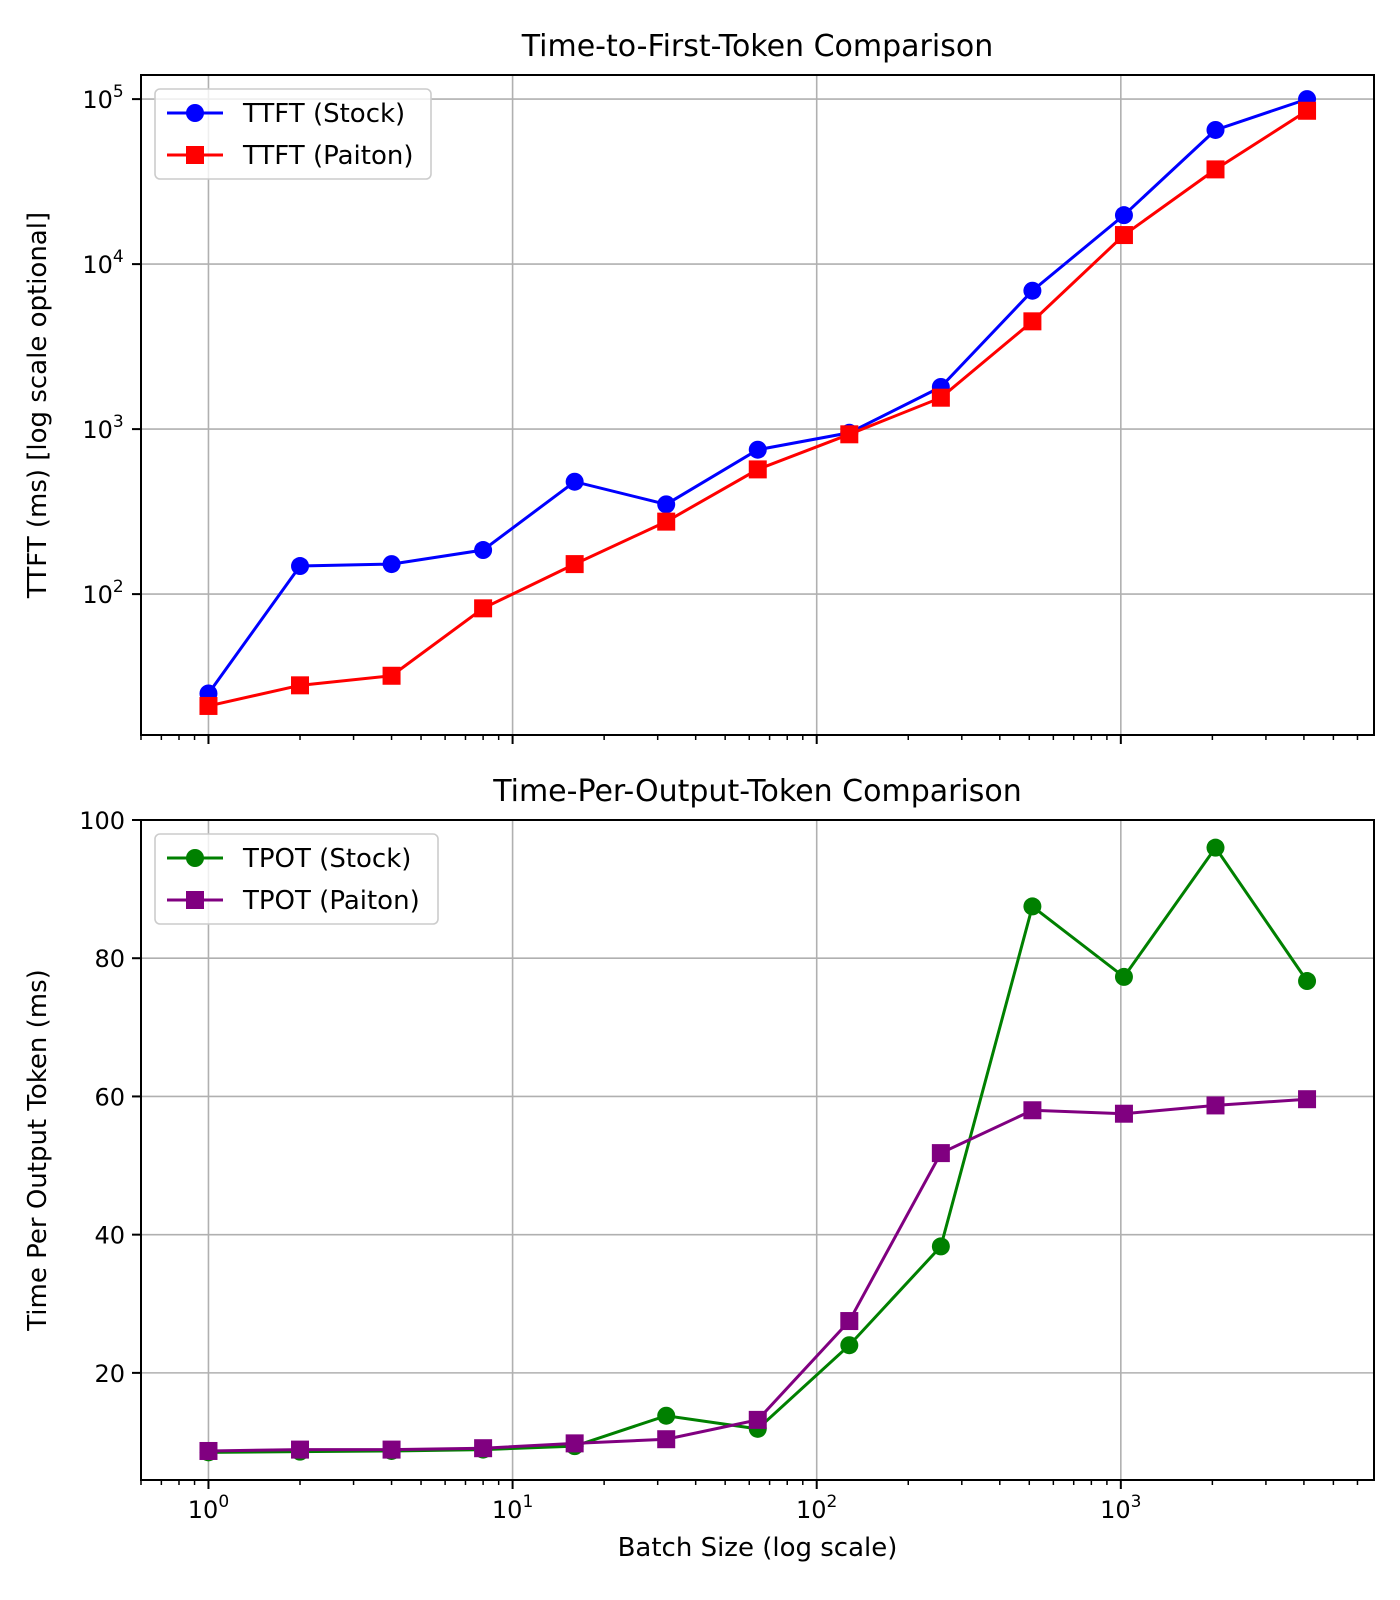 The image size is (1400, 1600). I want to click on x-tick-label: 10², so click(816, 1508).